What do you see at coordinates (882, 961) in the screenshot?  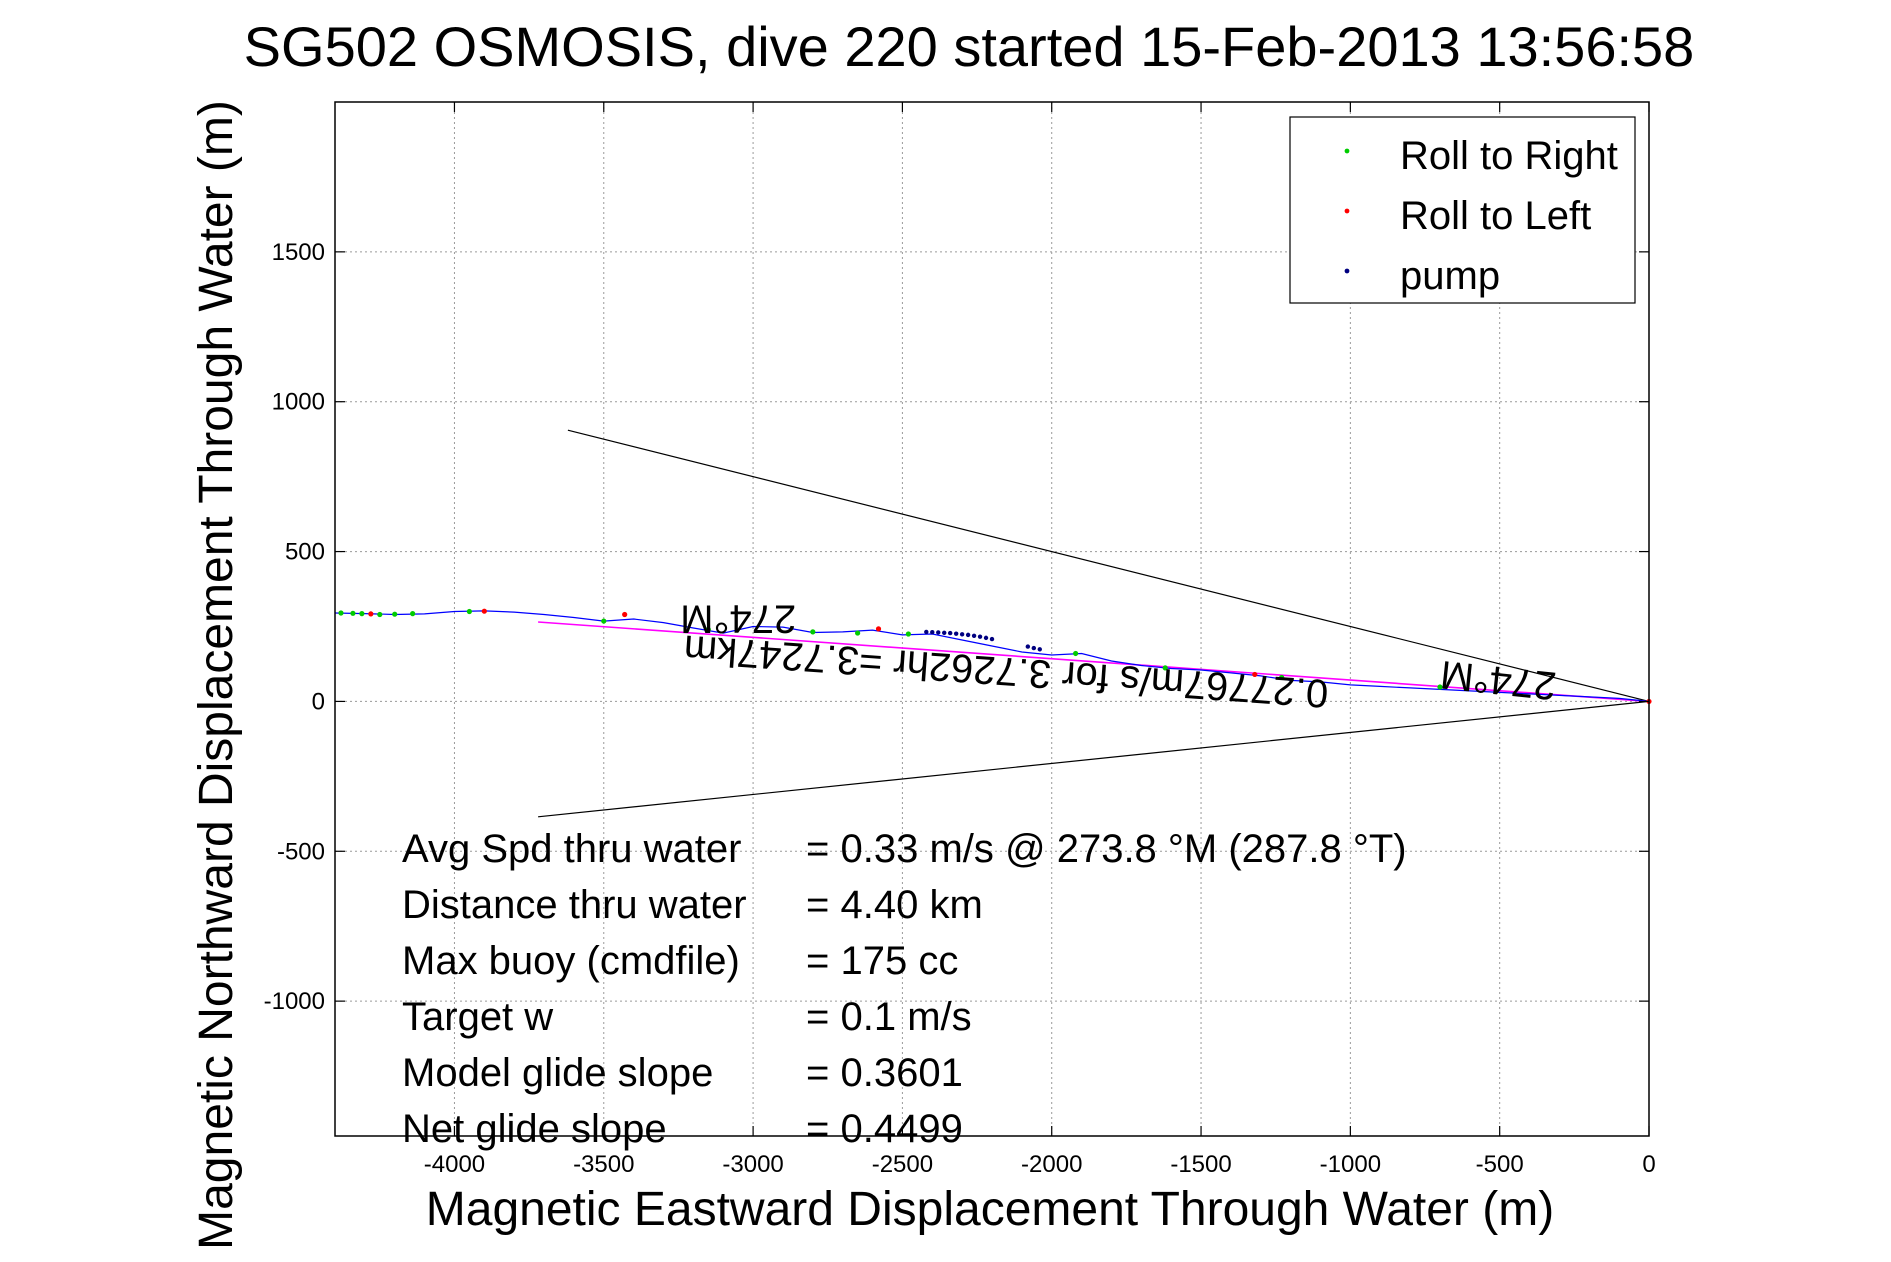 I see `stat-value: = 175 cc` at bounding box center [882, 961].